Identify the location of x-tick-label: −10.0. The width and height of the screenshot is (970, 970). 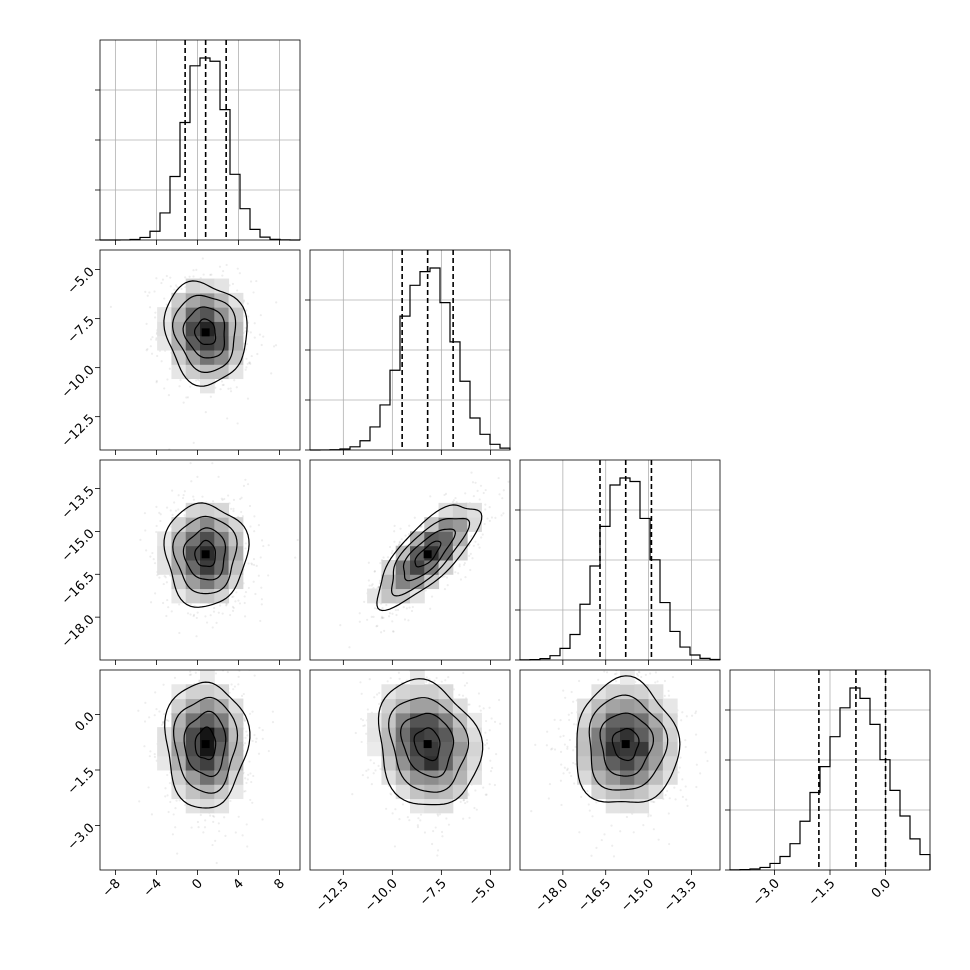
(381, 895).